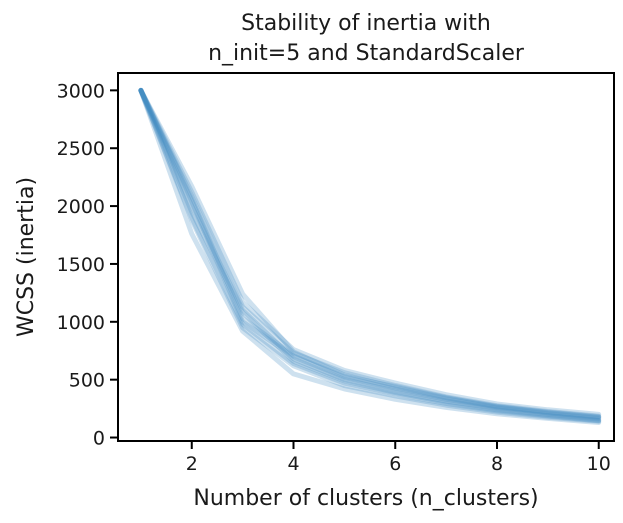 This screenshot has height=523, width=623. I want to click on chart-title-line-1: Stability of inertia with, so click(366, 23).